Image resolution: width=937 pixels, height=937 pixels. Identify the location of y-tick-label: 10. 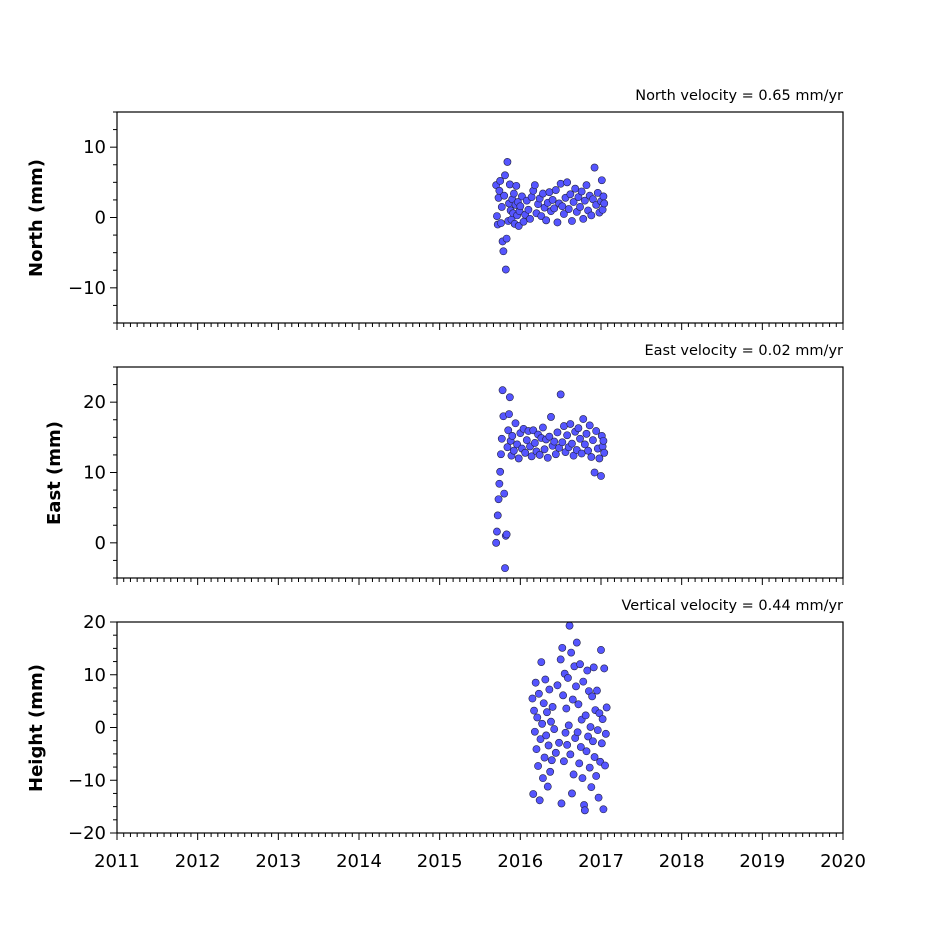
(94, 147).